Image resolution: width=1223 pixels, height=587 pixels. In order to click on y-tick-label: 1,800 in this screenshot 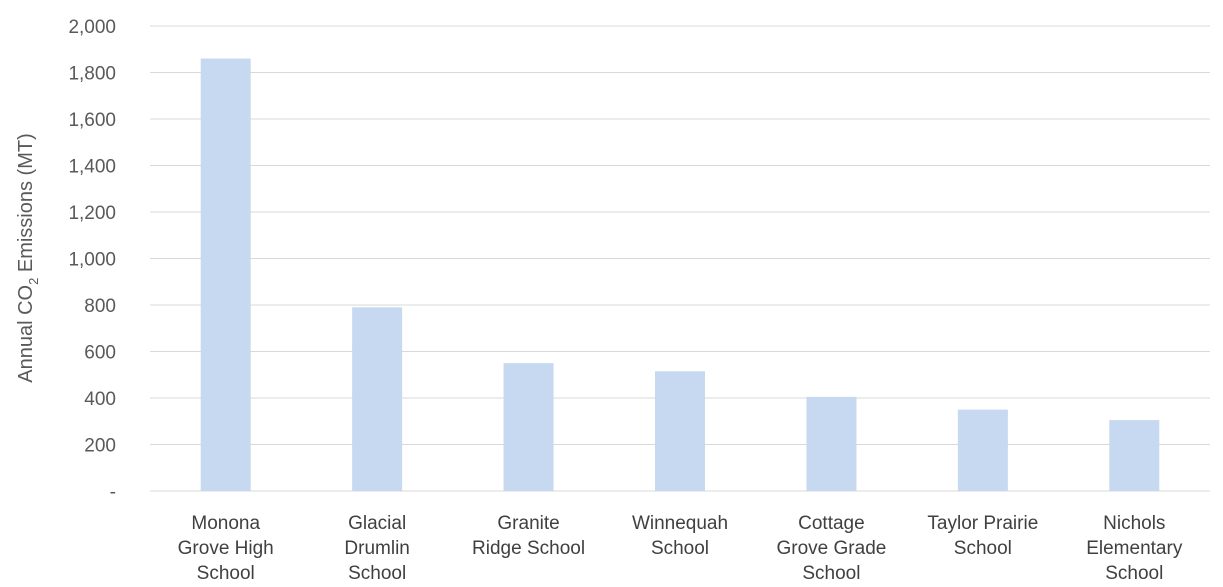, I will do `click(92, 74)`.